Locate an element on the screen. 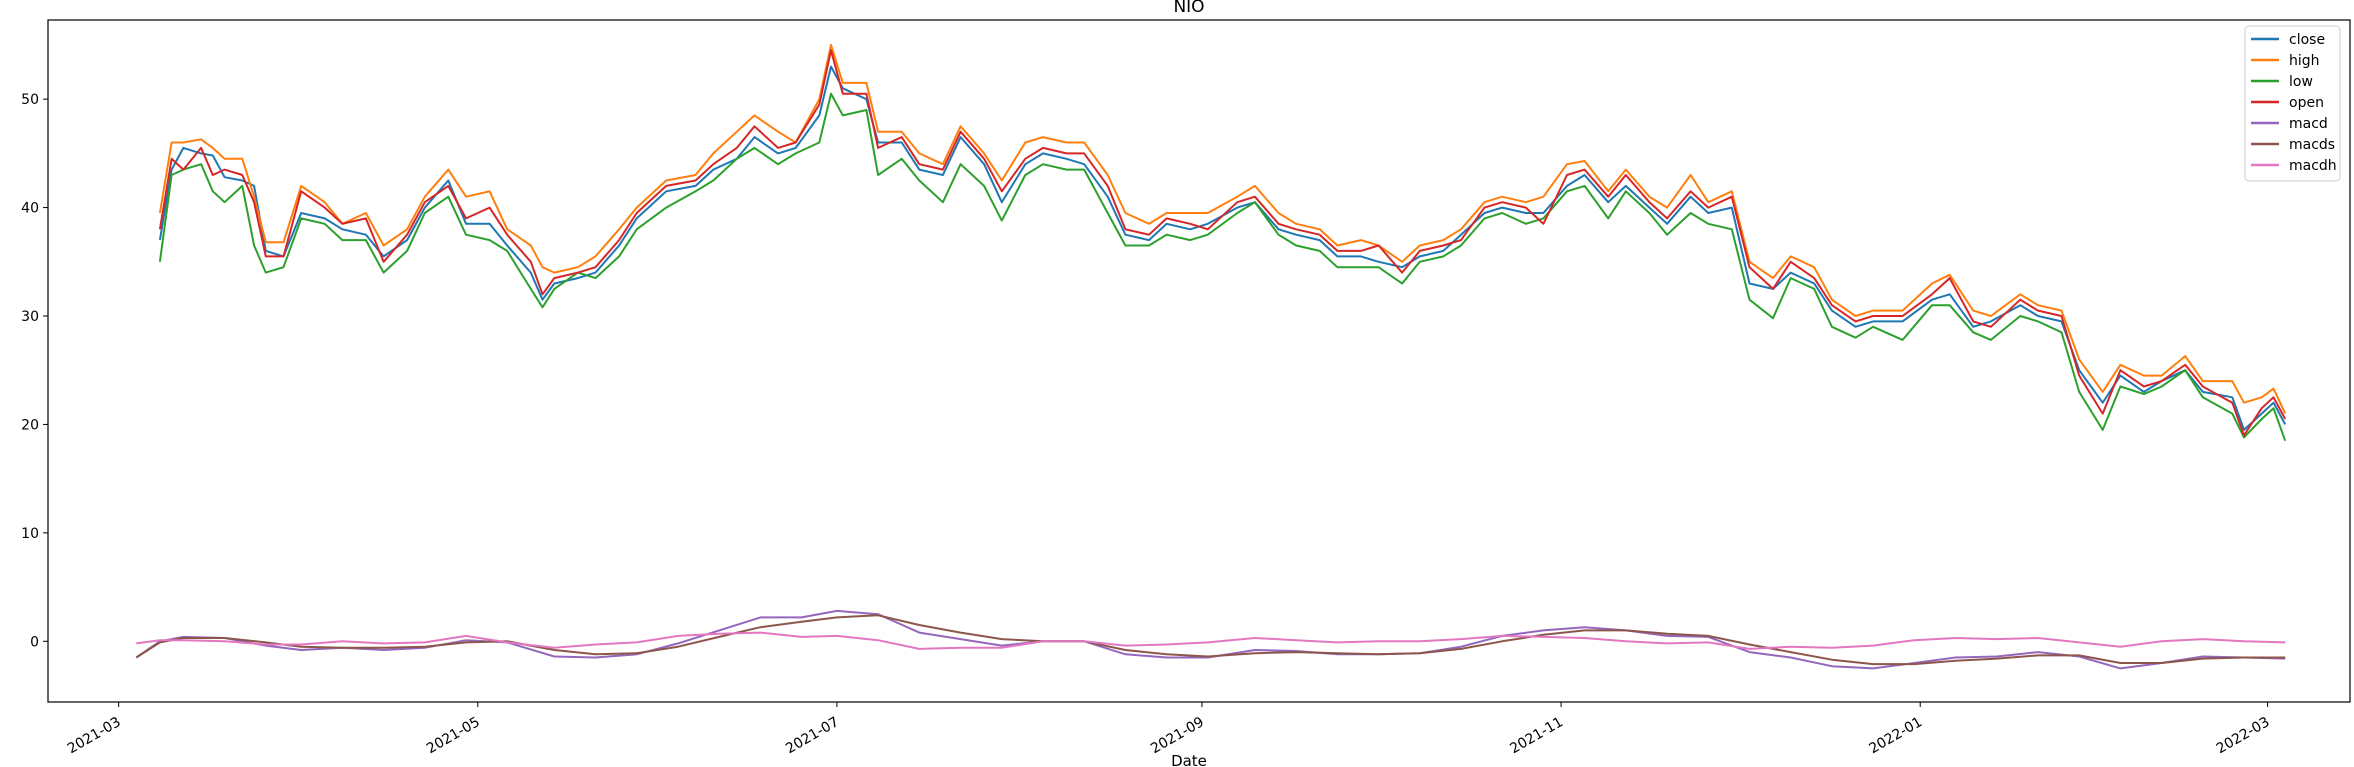  y-tick-label: 40 is located at coordinates (30, 209).